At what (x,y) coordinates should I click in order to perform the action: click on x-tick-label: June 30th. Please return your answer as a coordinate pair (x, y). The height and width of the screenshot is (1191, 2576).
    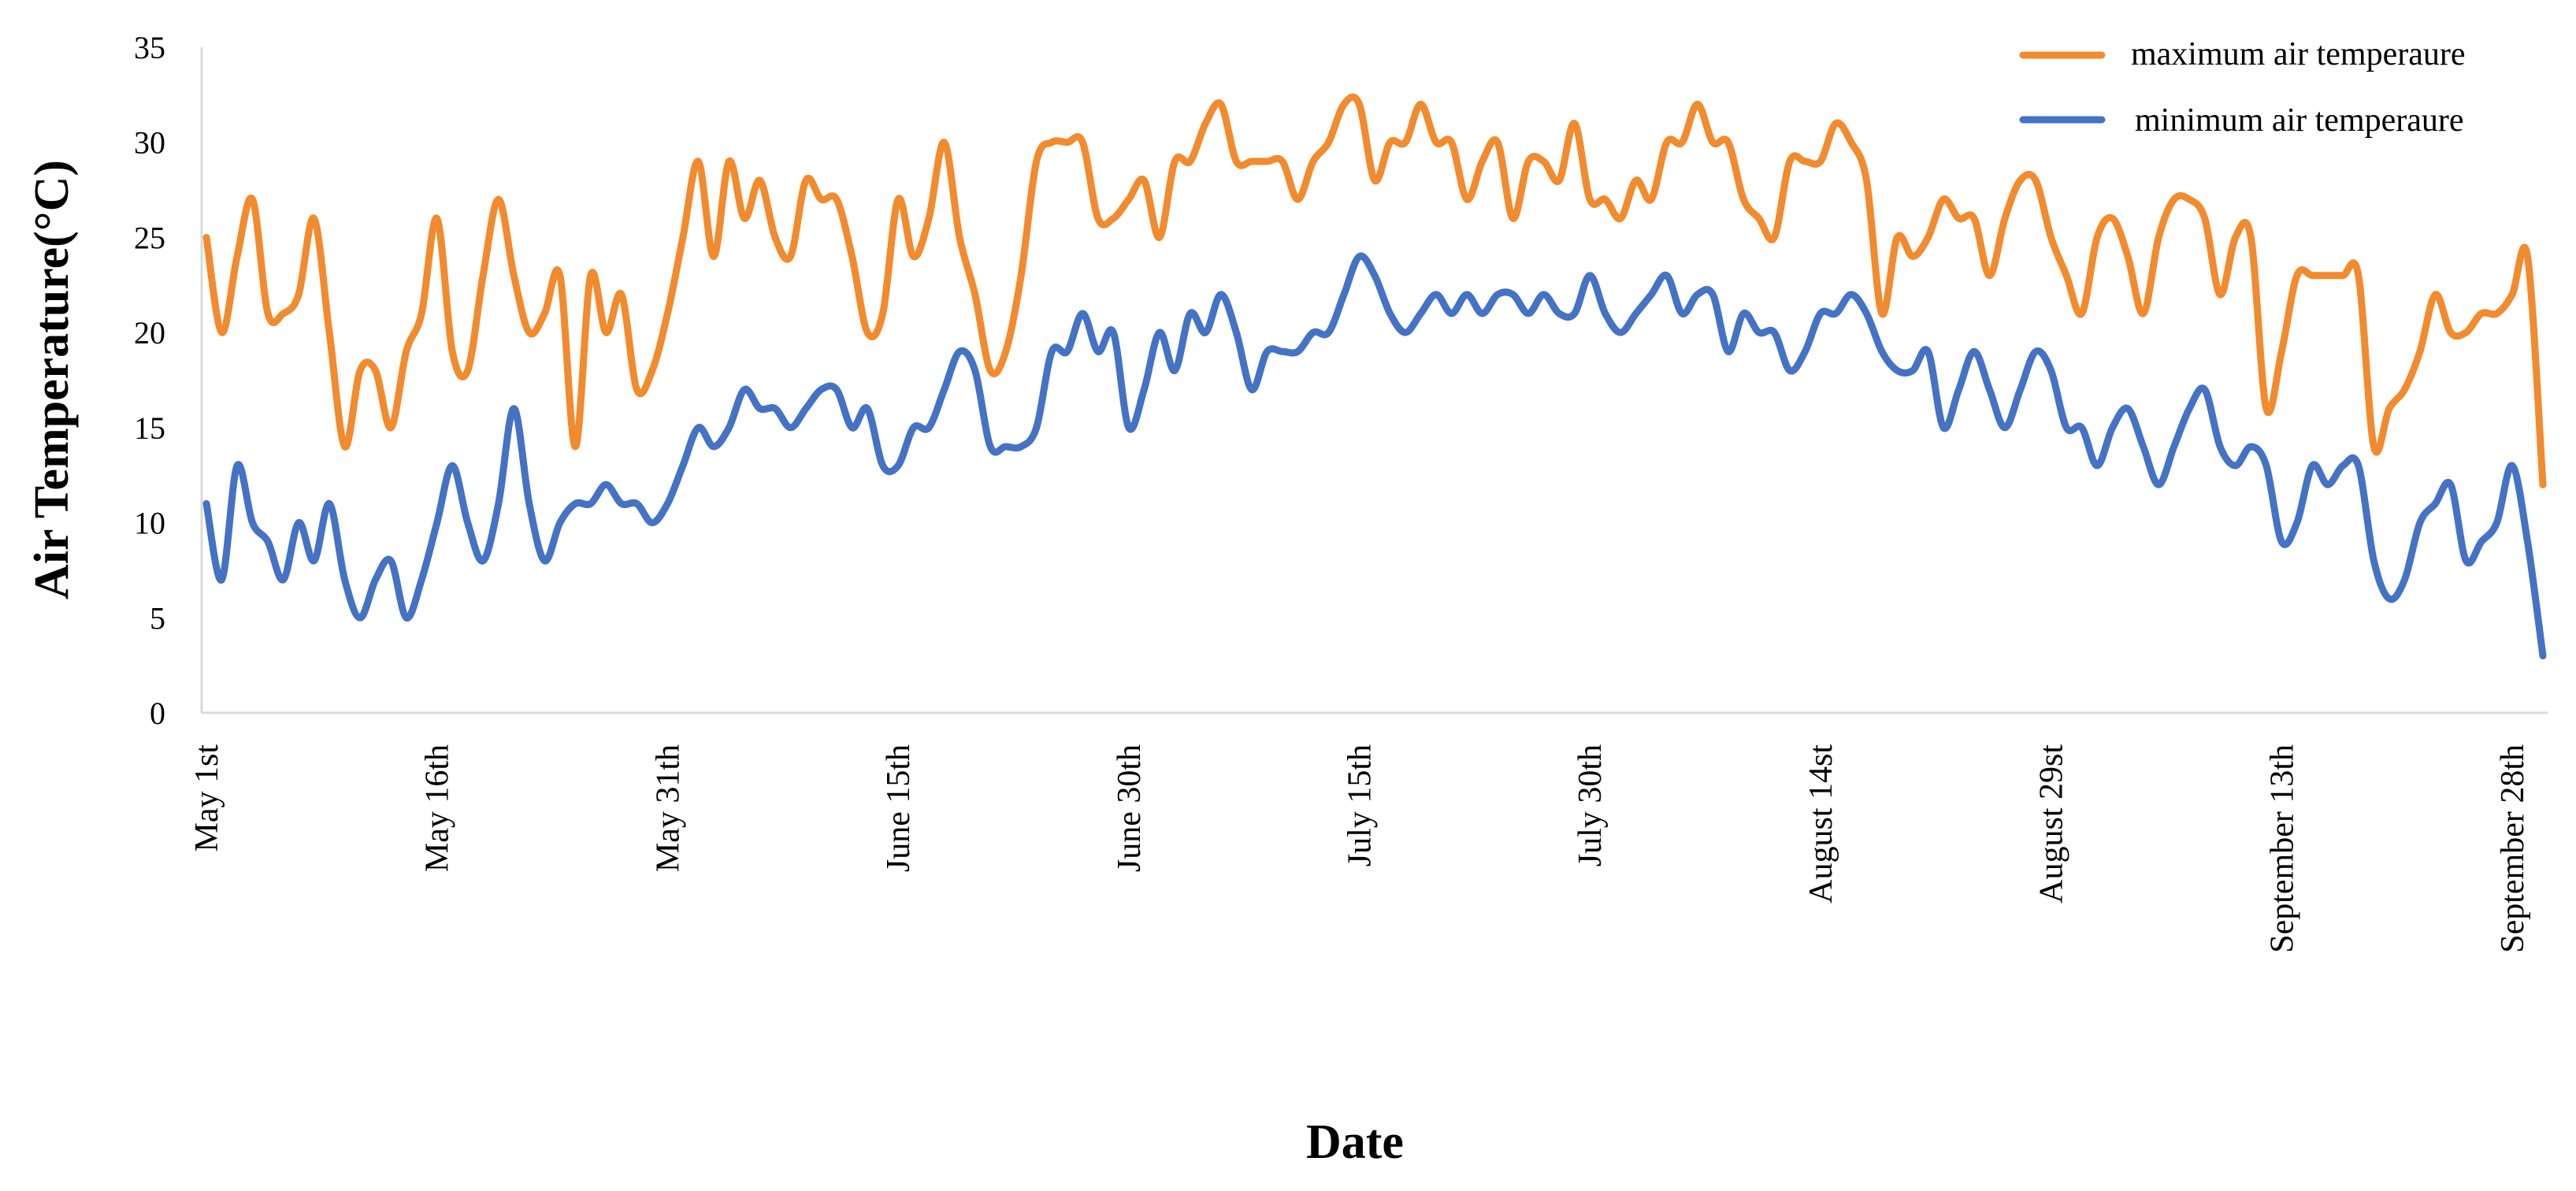
    Looking at the image, I should click on (1130, 808).